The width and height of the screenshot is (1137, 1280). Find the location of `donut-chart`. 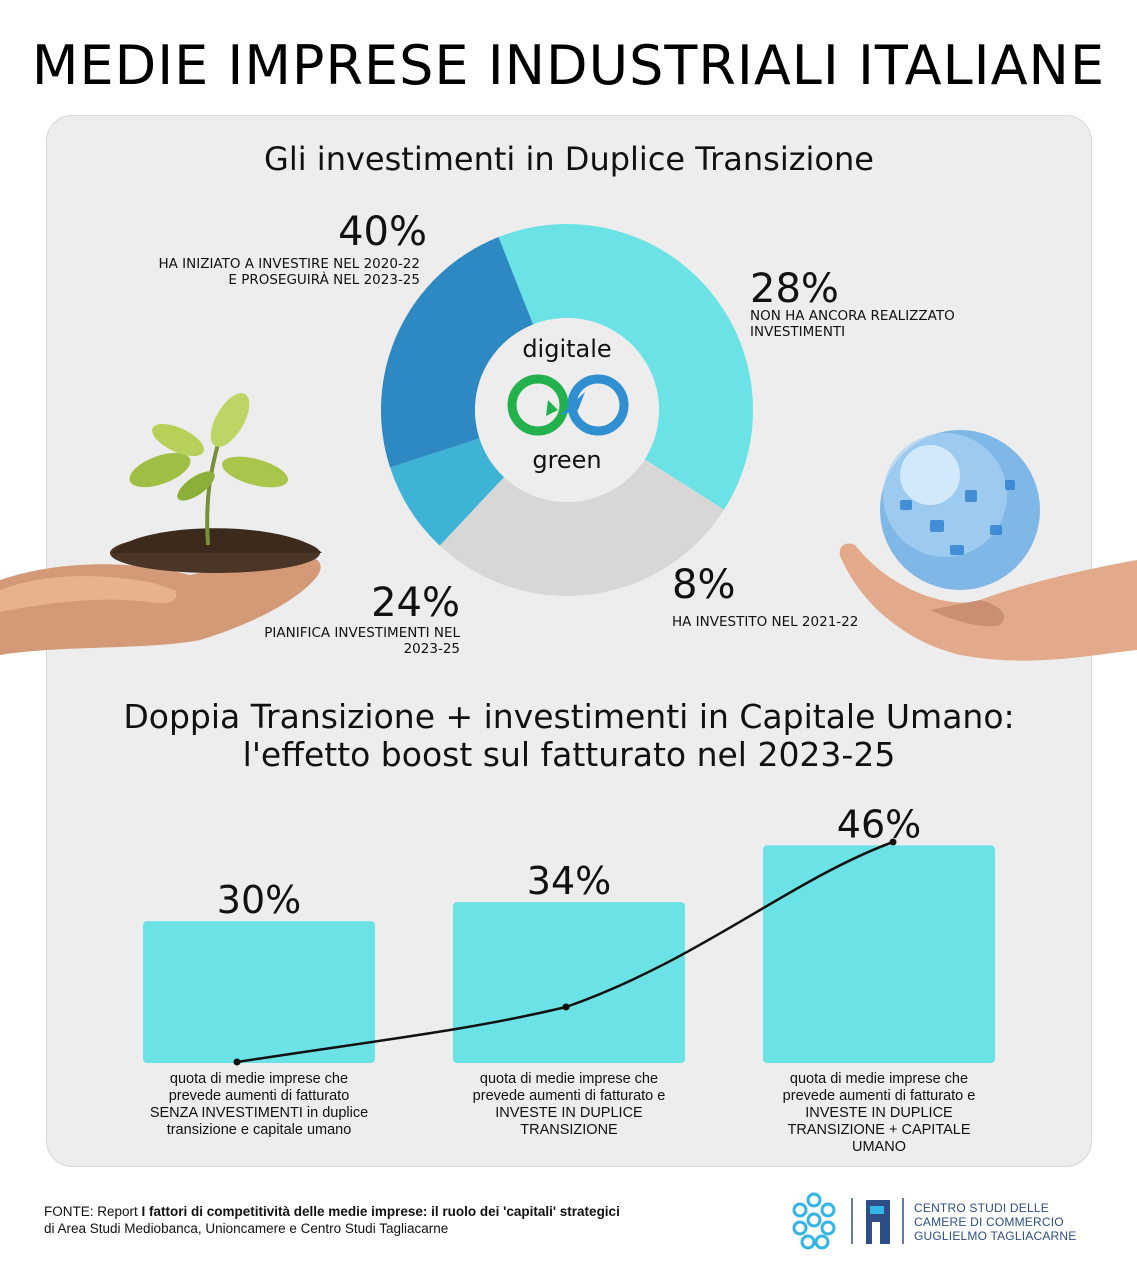

donut-chart is located at coordinates (566, 410).